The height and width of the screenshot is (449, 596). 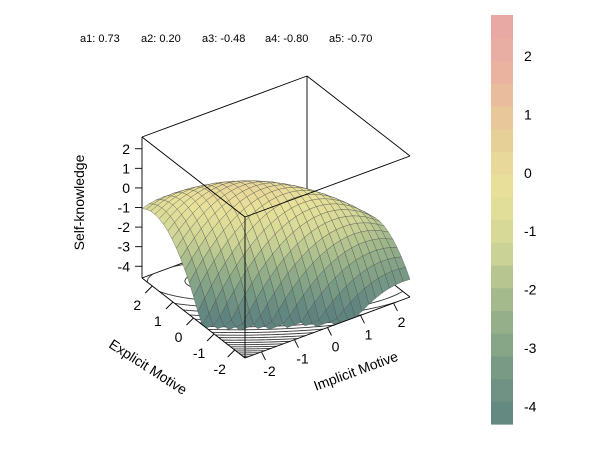 What do you see at coordinates (302, 359) in the screenshot?
I see `x-tick-label: -1` at bounding box center [302, 359].